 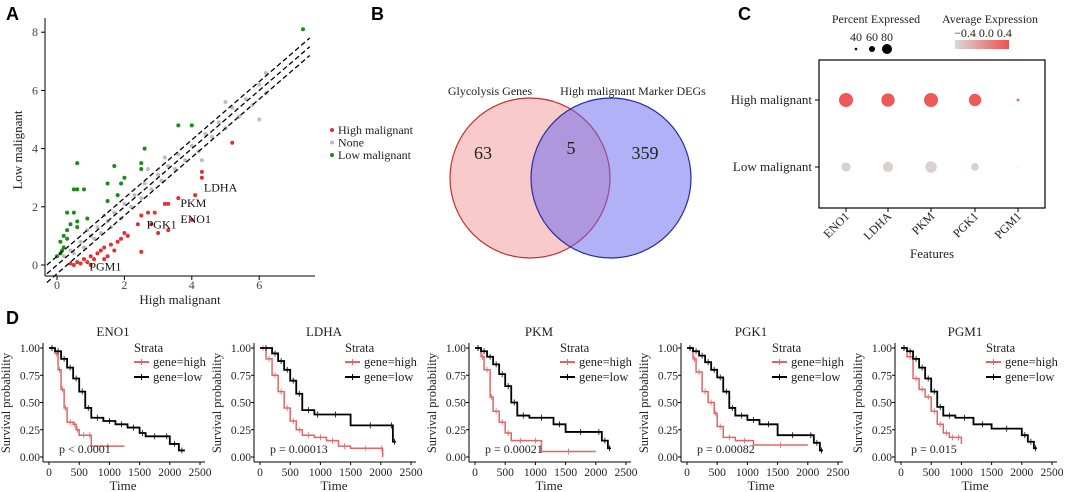 I want to click on y-tick-label: 0.75, so click(x=668, y=376).